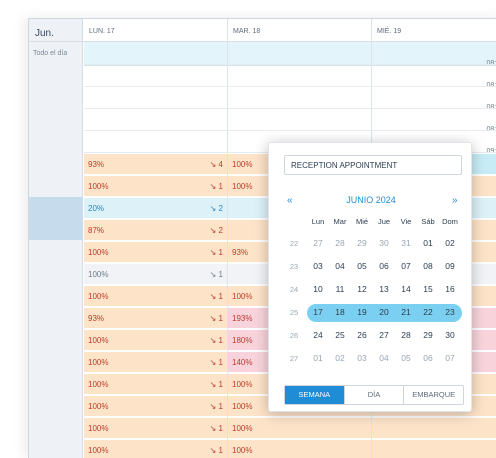  I want to click on calendar-day: 14, so click(406, 289).